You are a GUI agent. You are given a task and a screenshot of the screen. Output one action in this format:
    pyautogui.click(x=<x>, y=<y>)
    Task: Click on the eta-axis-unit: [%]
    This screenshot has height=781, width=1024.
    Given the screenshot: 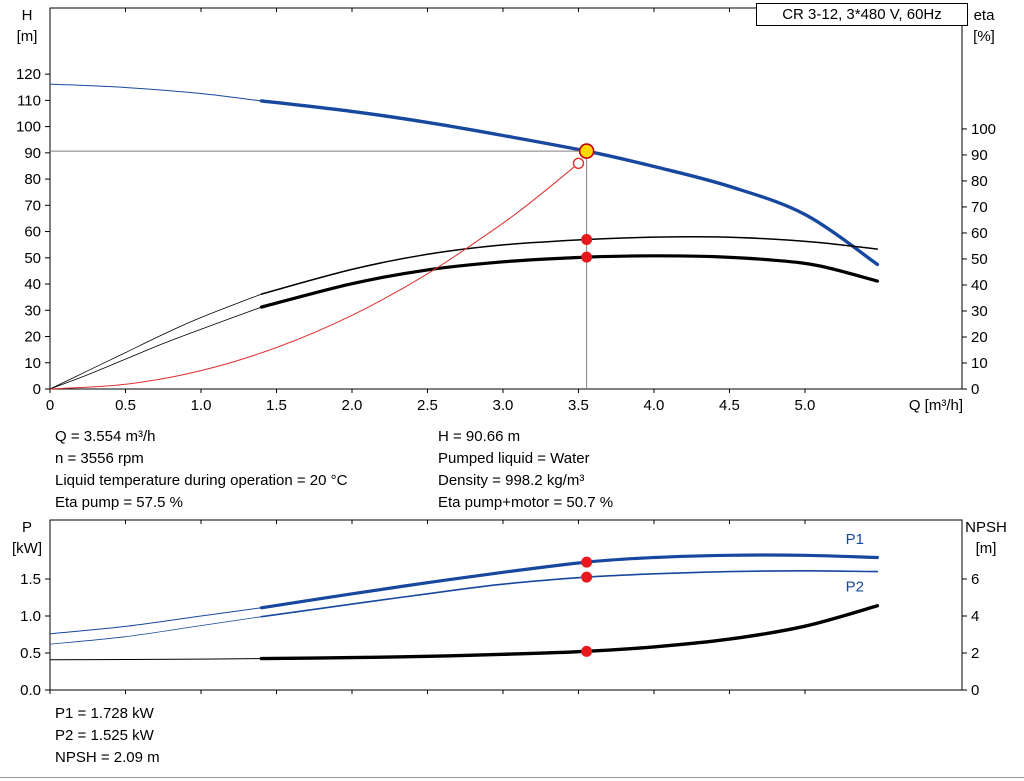 What is the action you would take?
    pyautogui.click(x=984, y=36)
    